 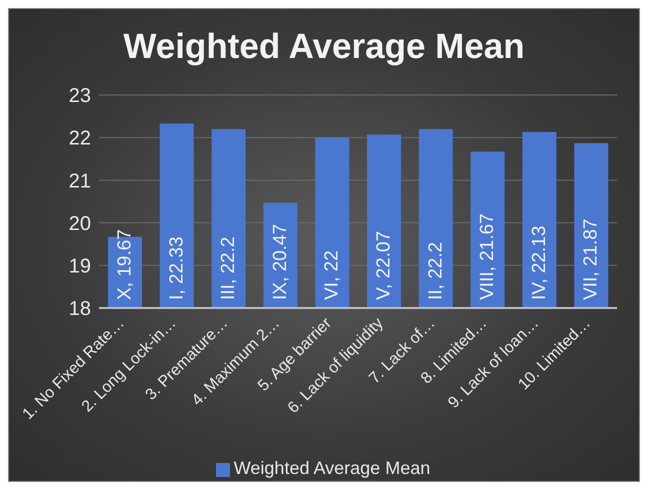 What do you see at coordinates (487, 256) in the screenshot?
I see `data-label: VIII, 21.67` at bounding box center [487, 256].